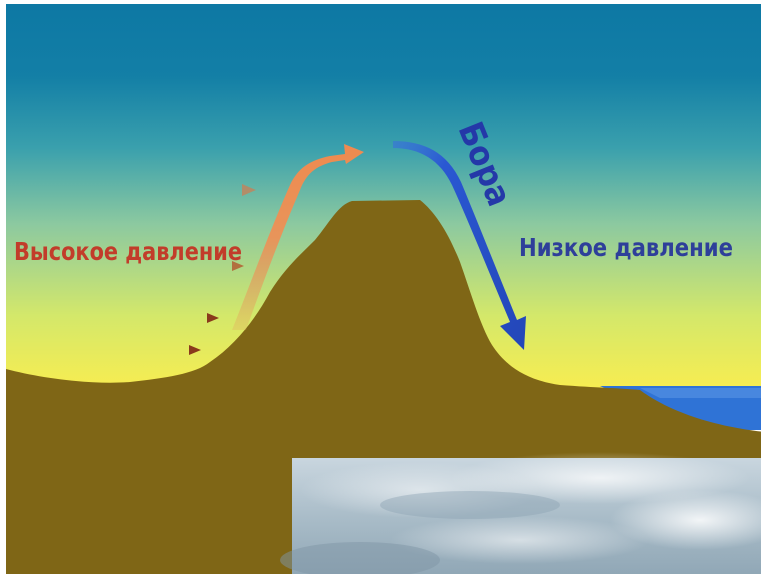  I want to click on bora-arrow, so click(459, 245).